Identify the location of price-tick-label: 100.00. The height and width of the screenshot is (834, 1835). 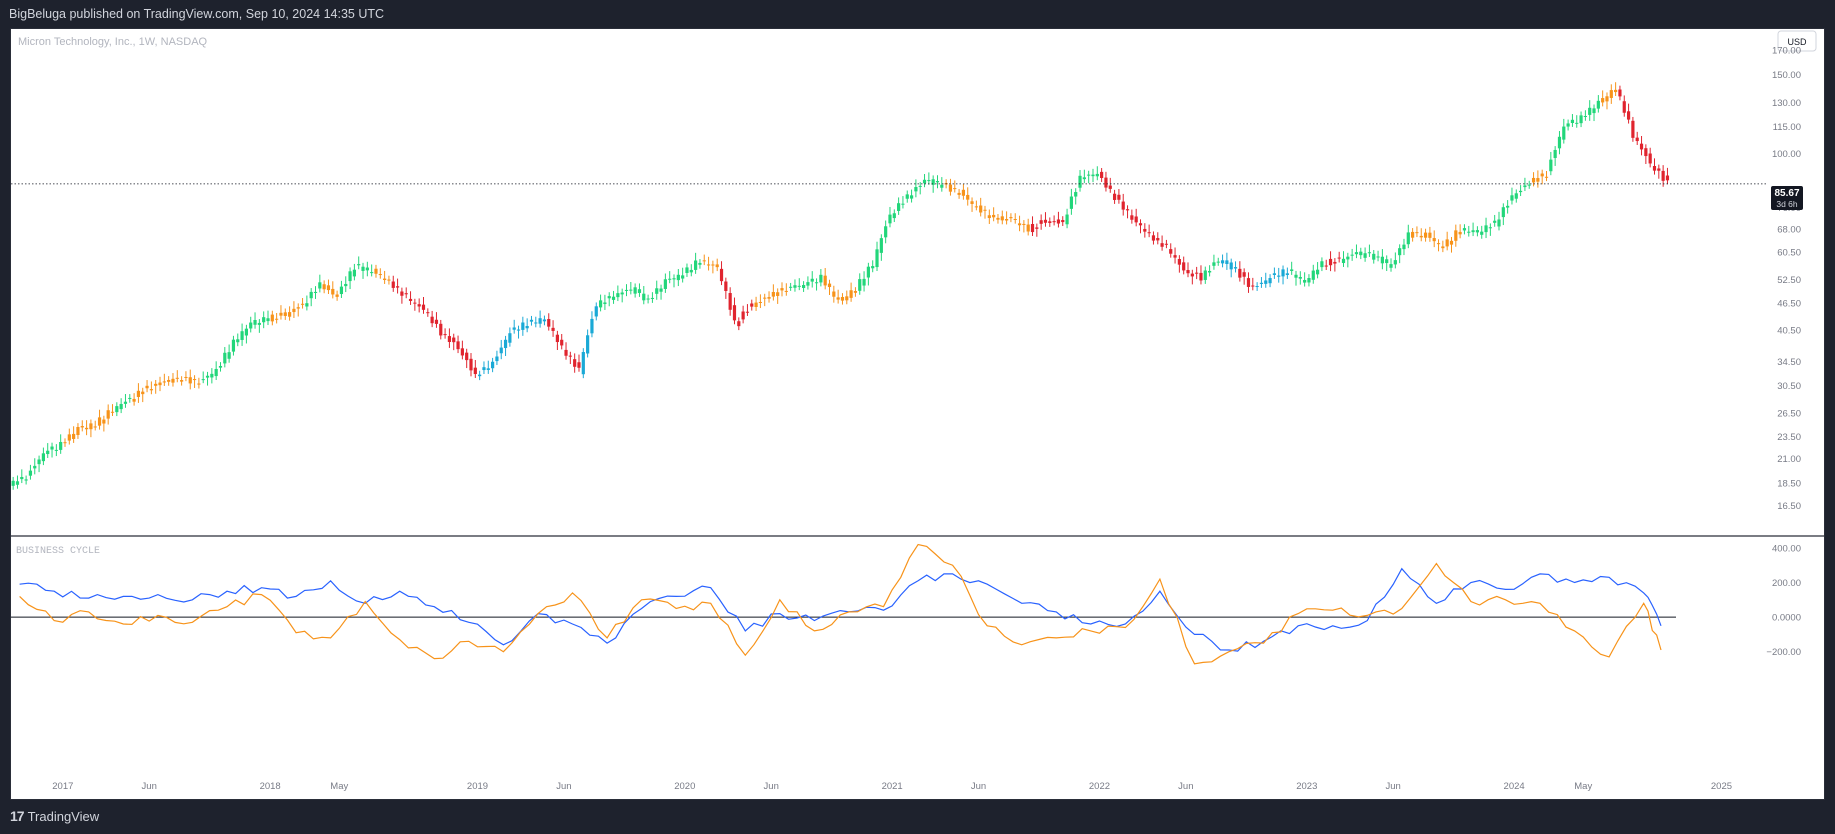
(1786, 154).